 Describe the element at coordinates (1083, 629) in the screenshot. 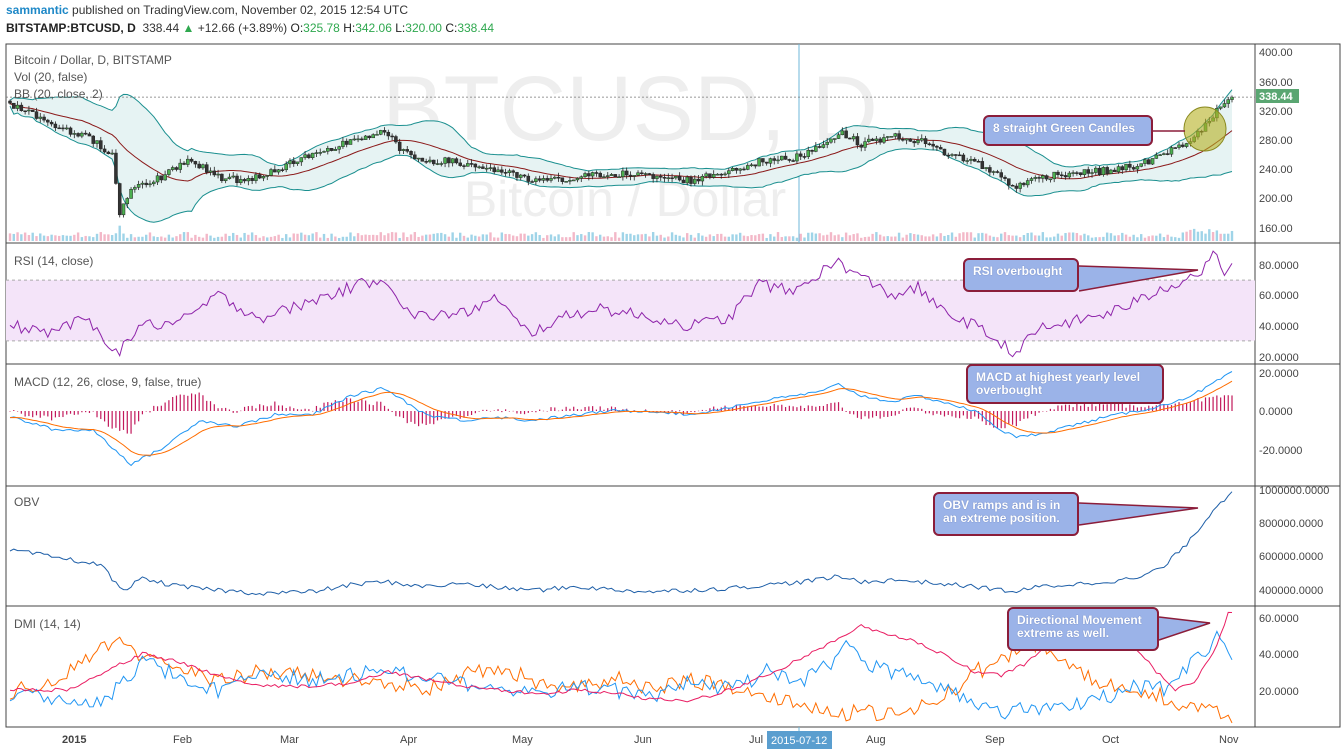

I see `annotation-dmi: Directional Movement extreme as well.` at that location.